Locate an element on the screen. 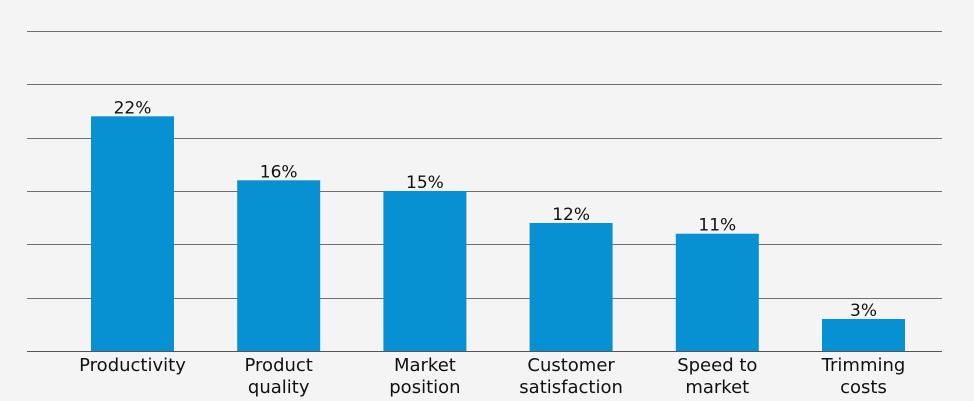 This screenshot has height=401, width=974. category-label: Customer satisfaction is located at coordinates (571, 376).